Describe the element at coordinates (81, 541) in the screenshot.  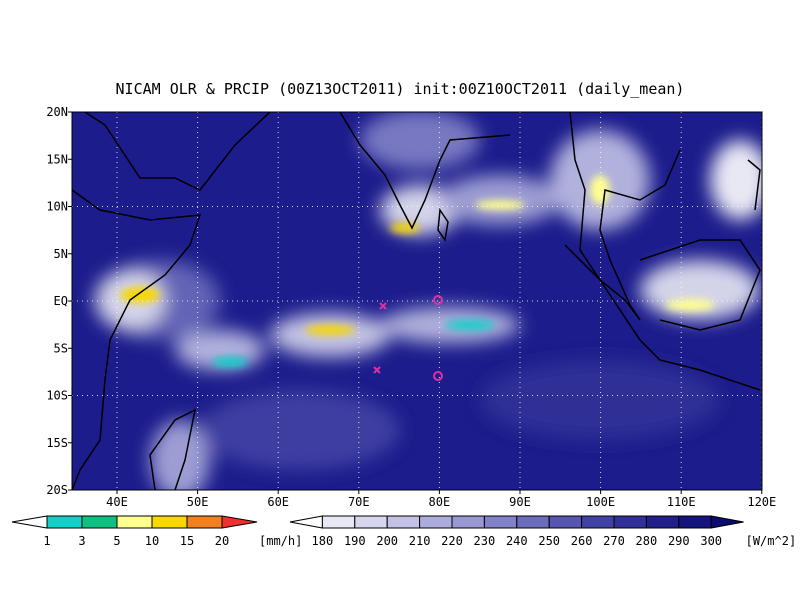
I see `colorbar-label: 3` at that location.